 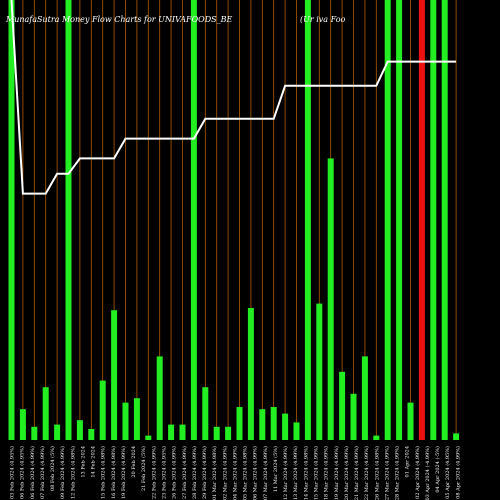 What do you see at coordinates (12, 472) in the screenshot?
I see `x-tick-label: 03 Feb 2024 (4.95%)` at bounding box center [12, 472].